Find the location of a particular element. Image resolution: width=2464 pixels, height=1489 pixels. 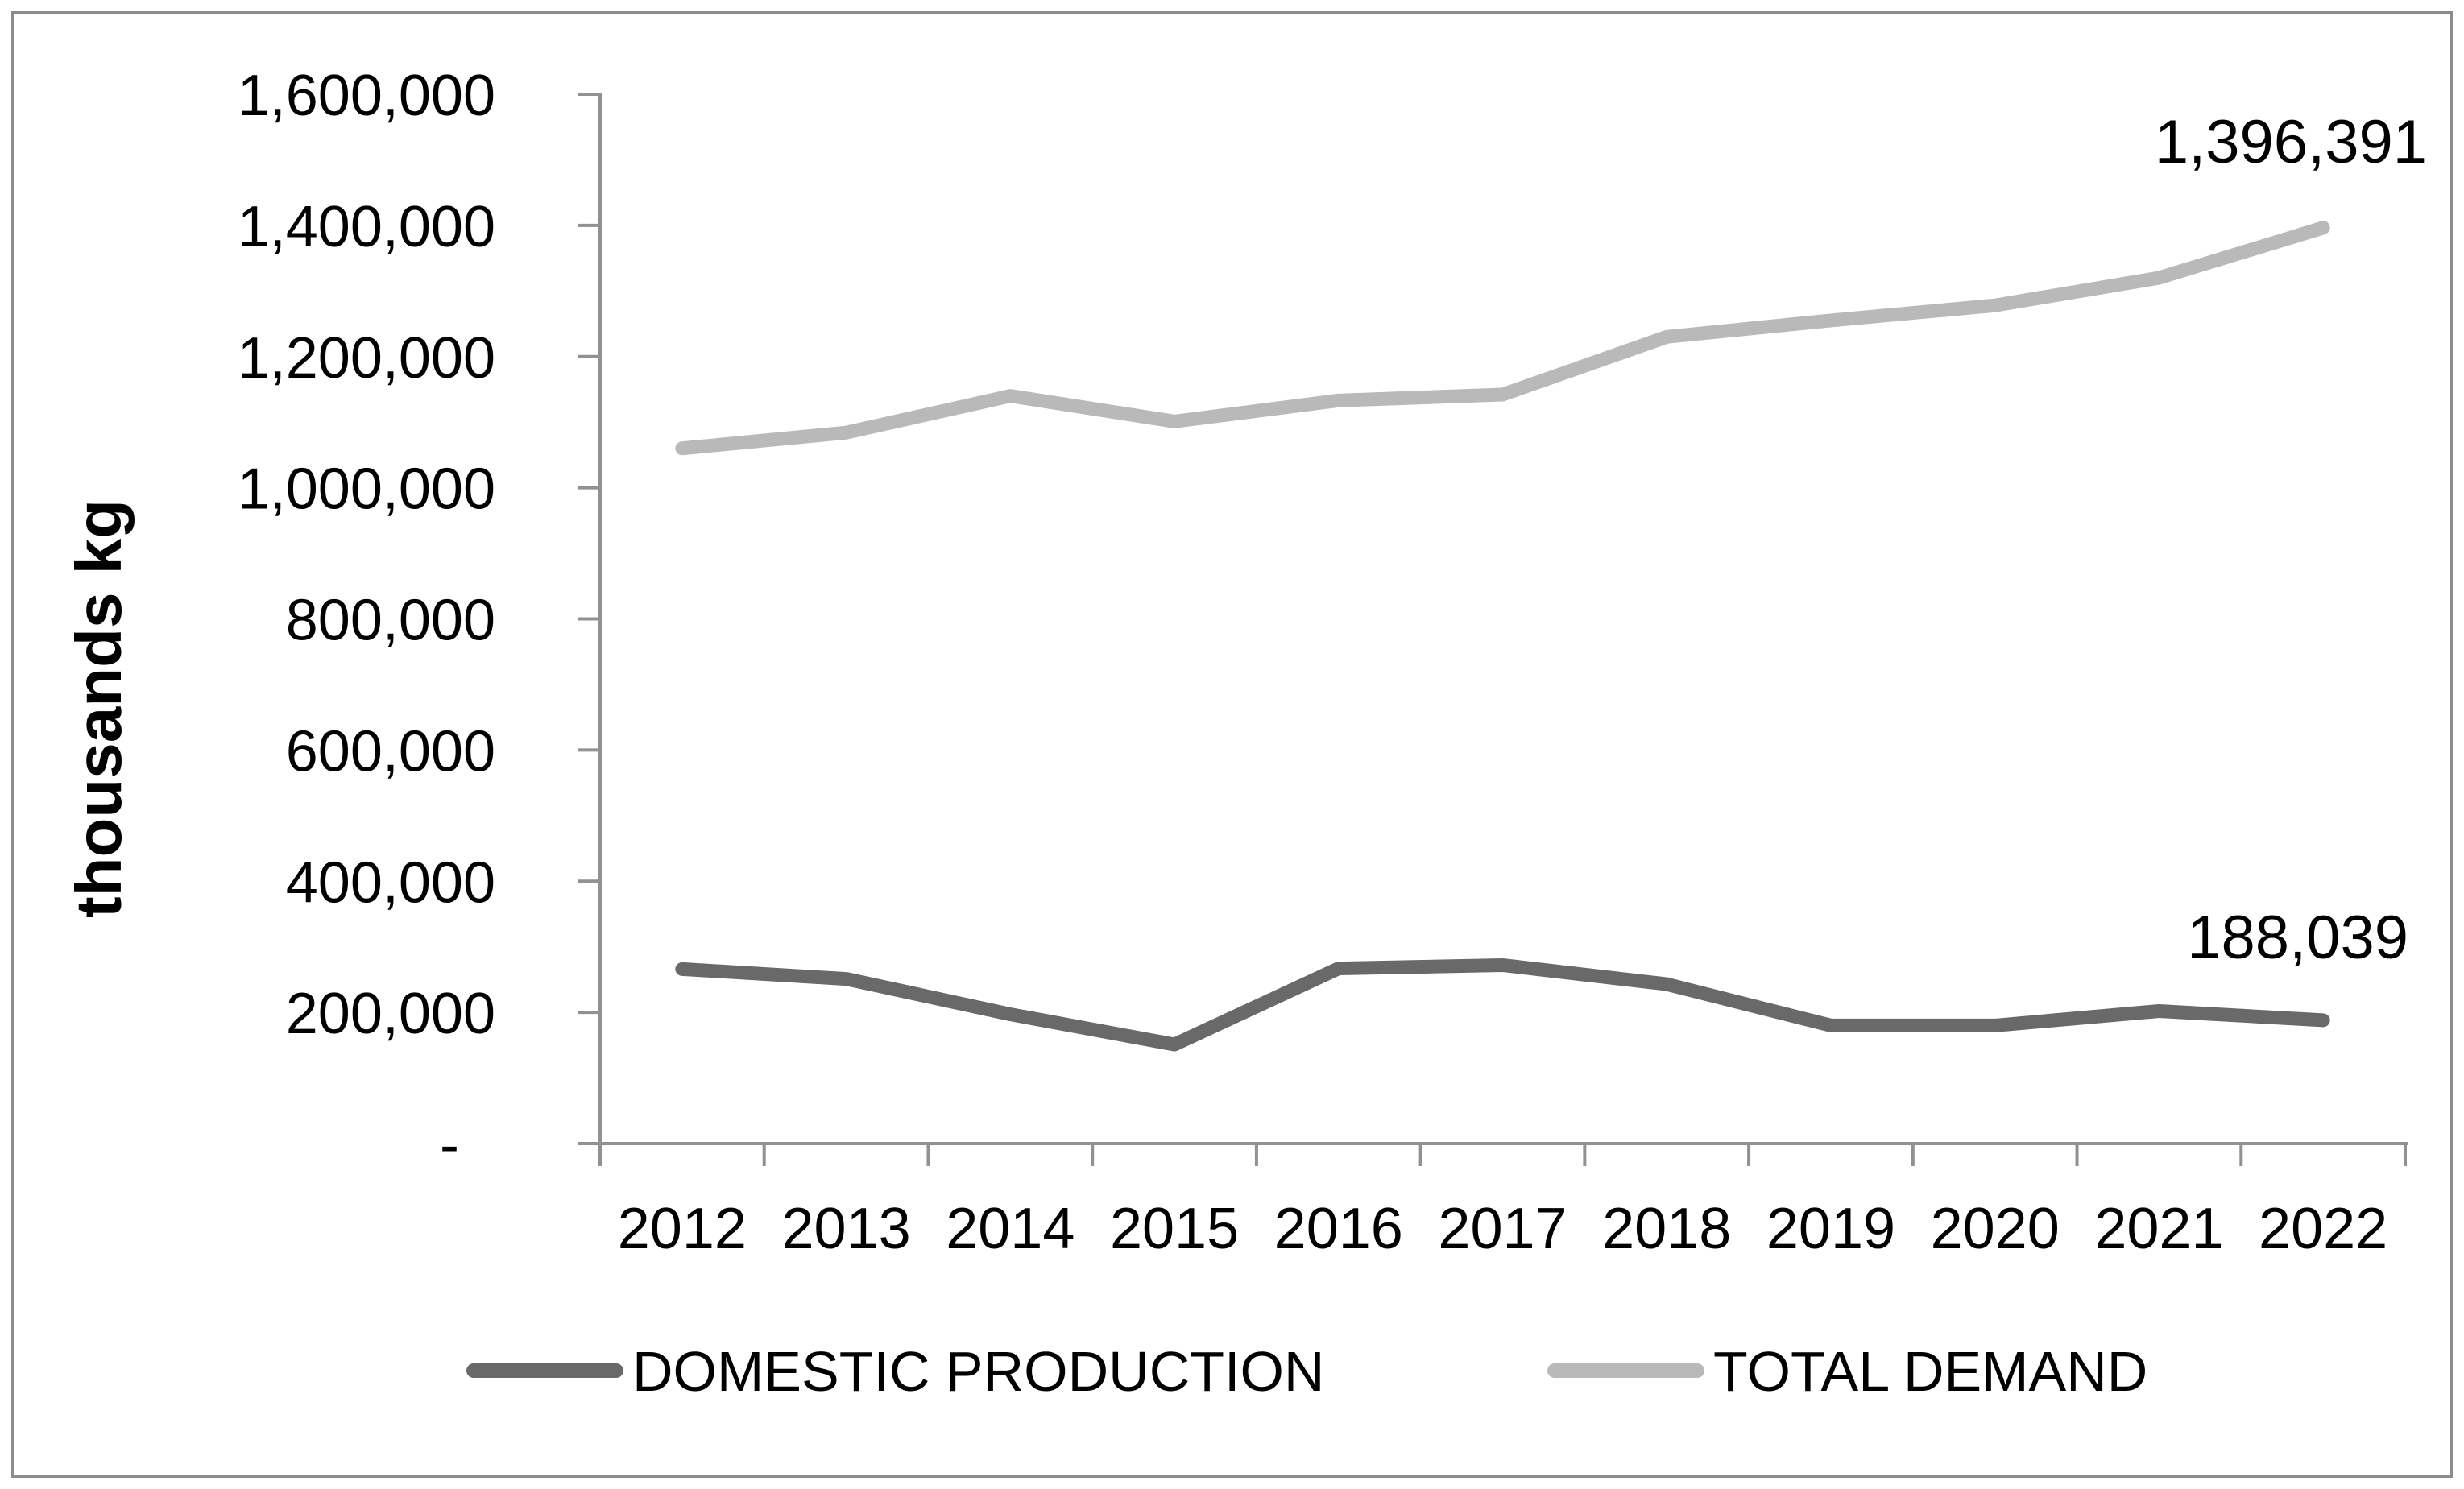

series-line-domestic-production is located at coordinates (1502, 1005).